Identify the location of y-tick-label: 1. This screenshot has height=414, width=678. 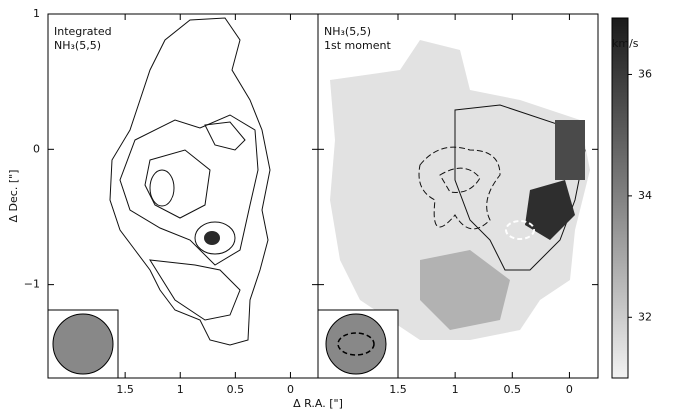
(36, 13).